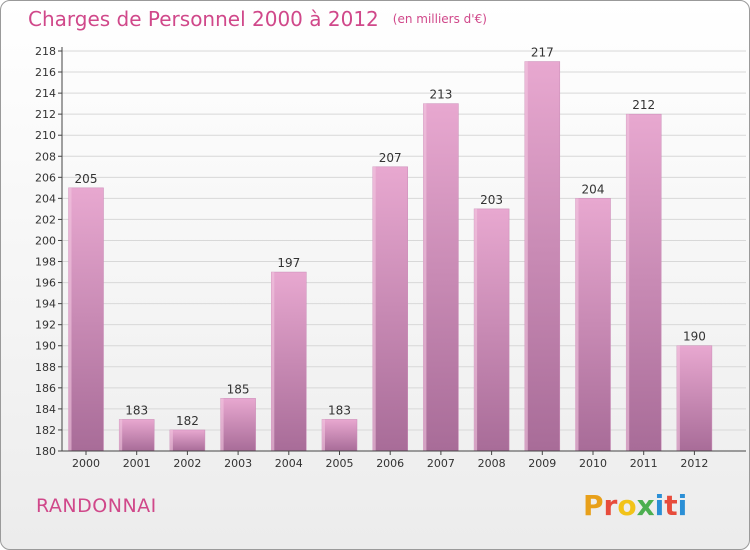  What do you see at coordinates (45, 262) in the screenshot?
I see `y-tick-label: 198` at bounding box center [45, 262].